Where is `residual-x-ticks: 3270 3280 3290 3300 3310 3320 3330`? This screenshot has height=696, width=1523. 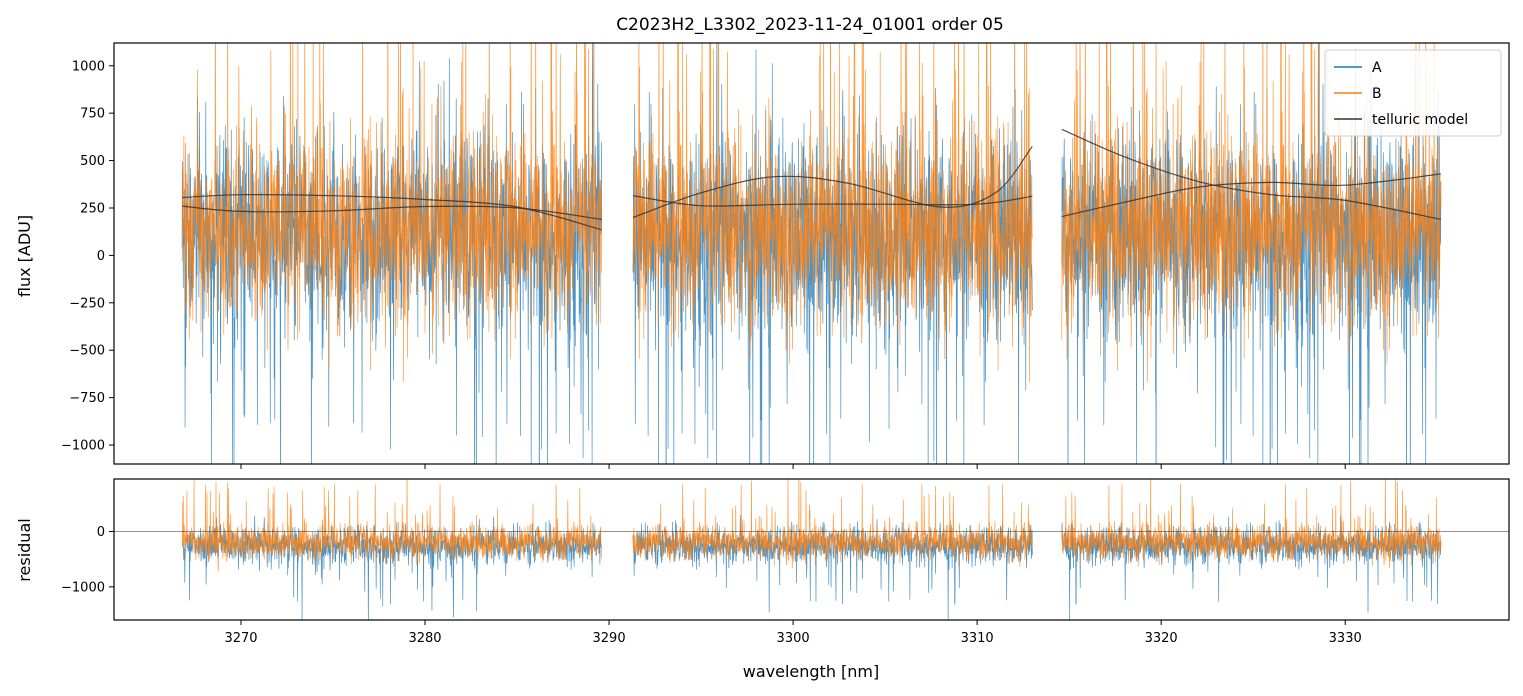 residual-x-ticks: 3270 3280 3290 3300 3310 3320 3330 is located at coordinates (793, 633).